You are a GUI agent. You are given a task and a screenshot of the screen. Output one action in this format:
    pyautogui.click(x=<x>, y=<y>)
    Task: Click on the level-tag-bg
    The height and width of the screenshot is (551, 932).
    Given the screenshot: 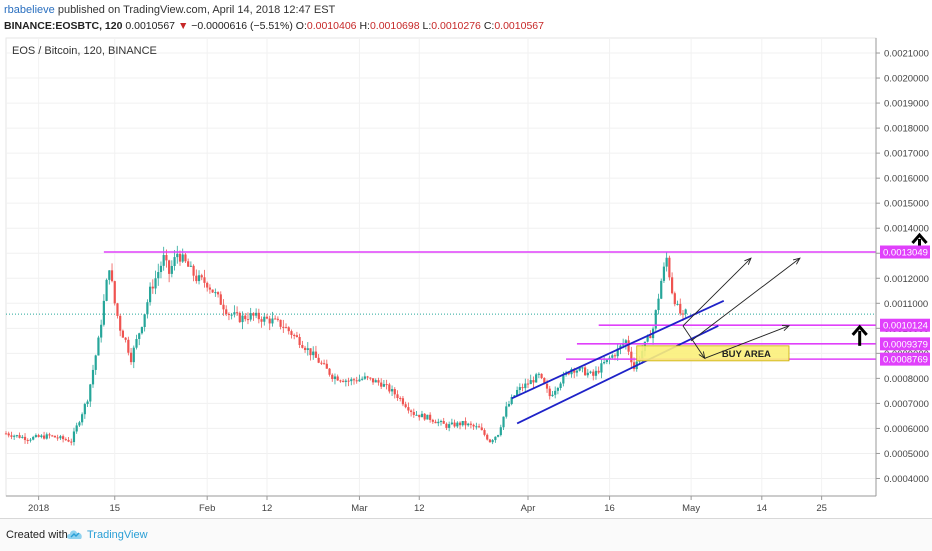 What is the action you would take?
    pyautogui.click(x=905, y=344)
    